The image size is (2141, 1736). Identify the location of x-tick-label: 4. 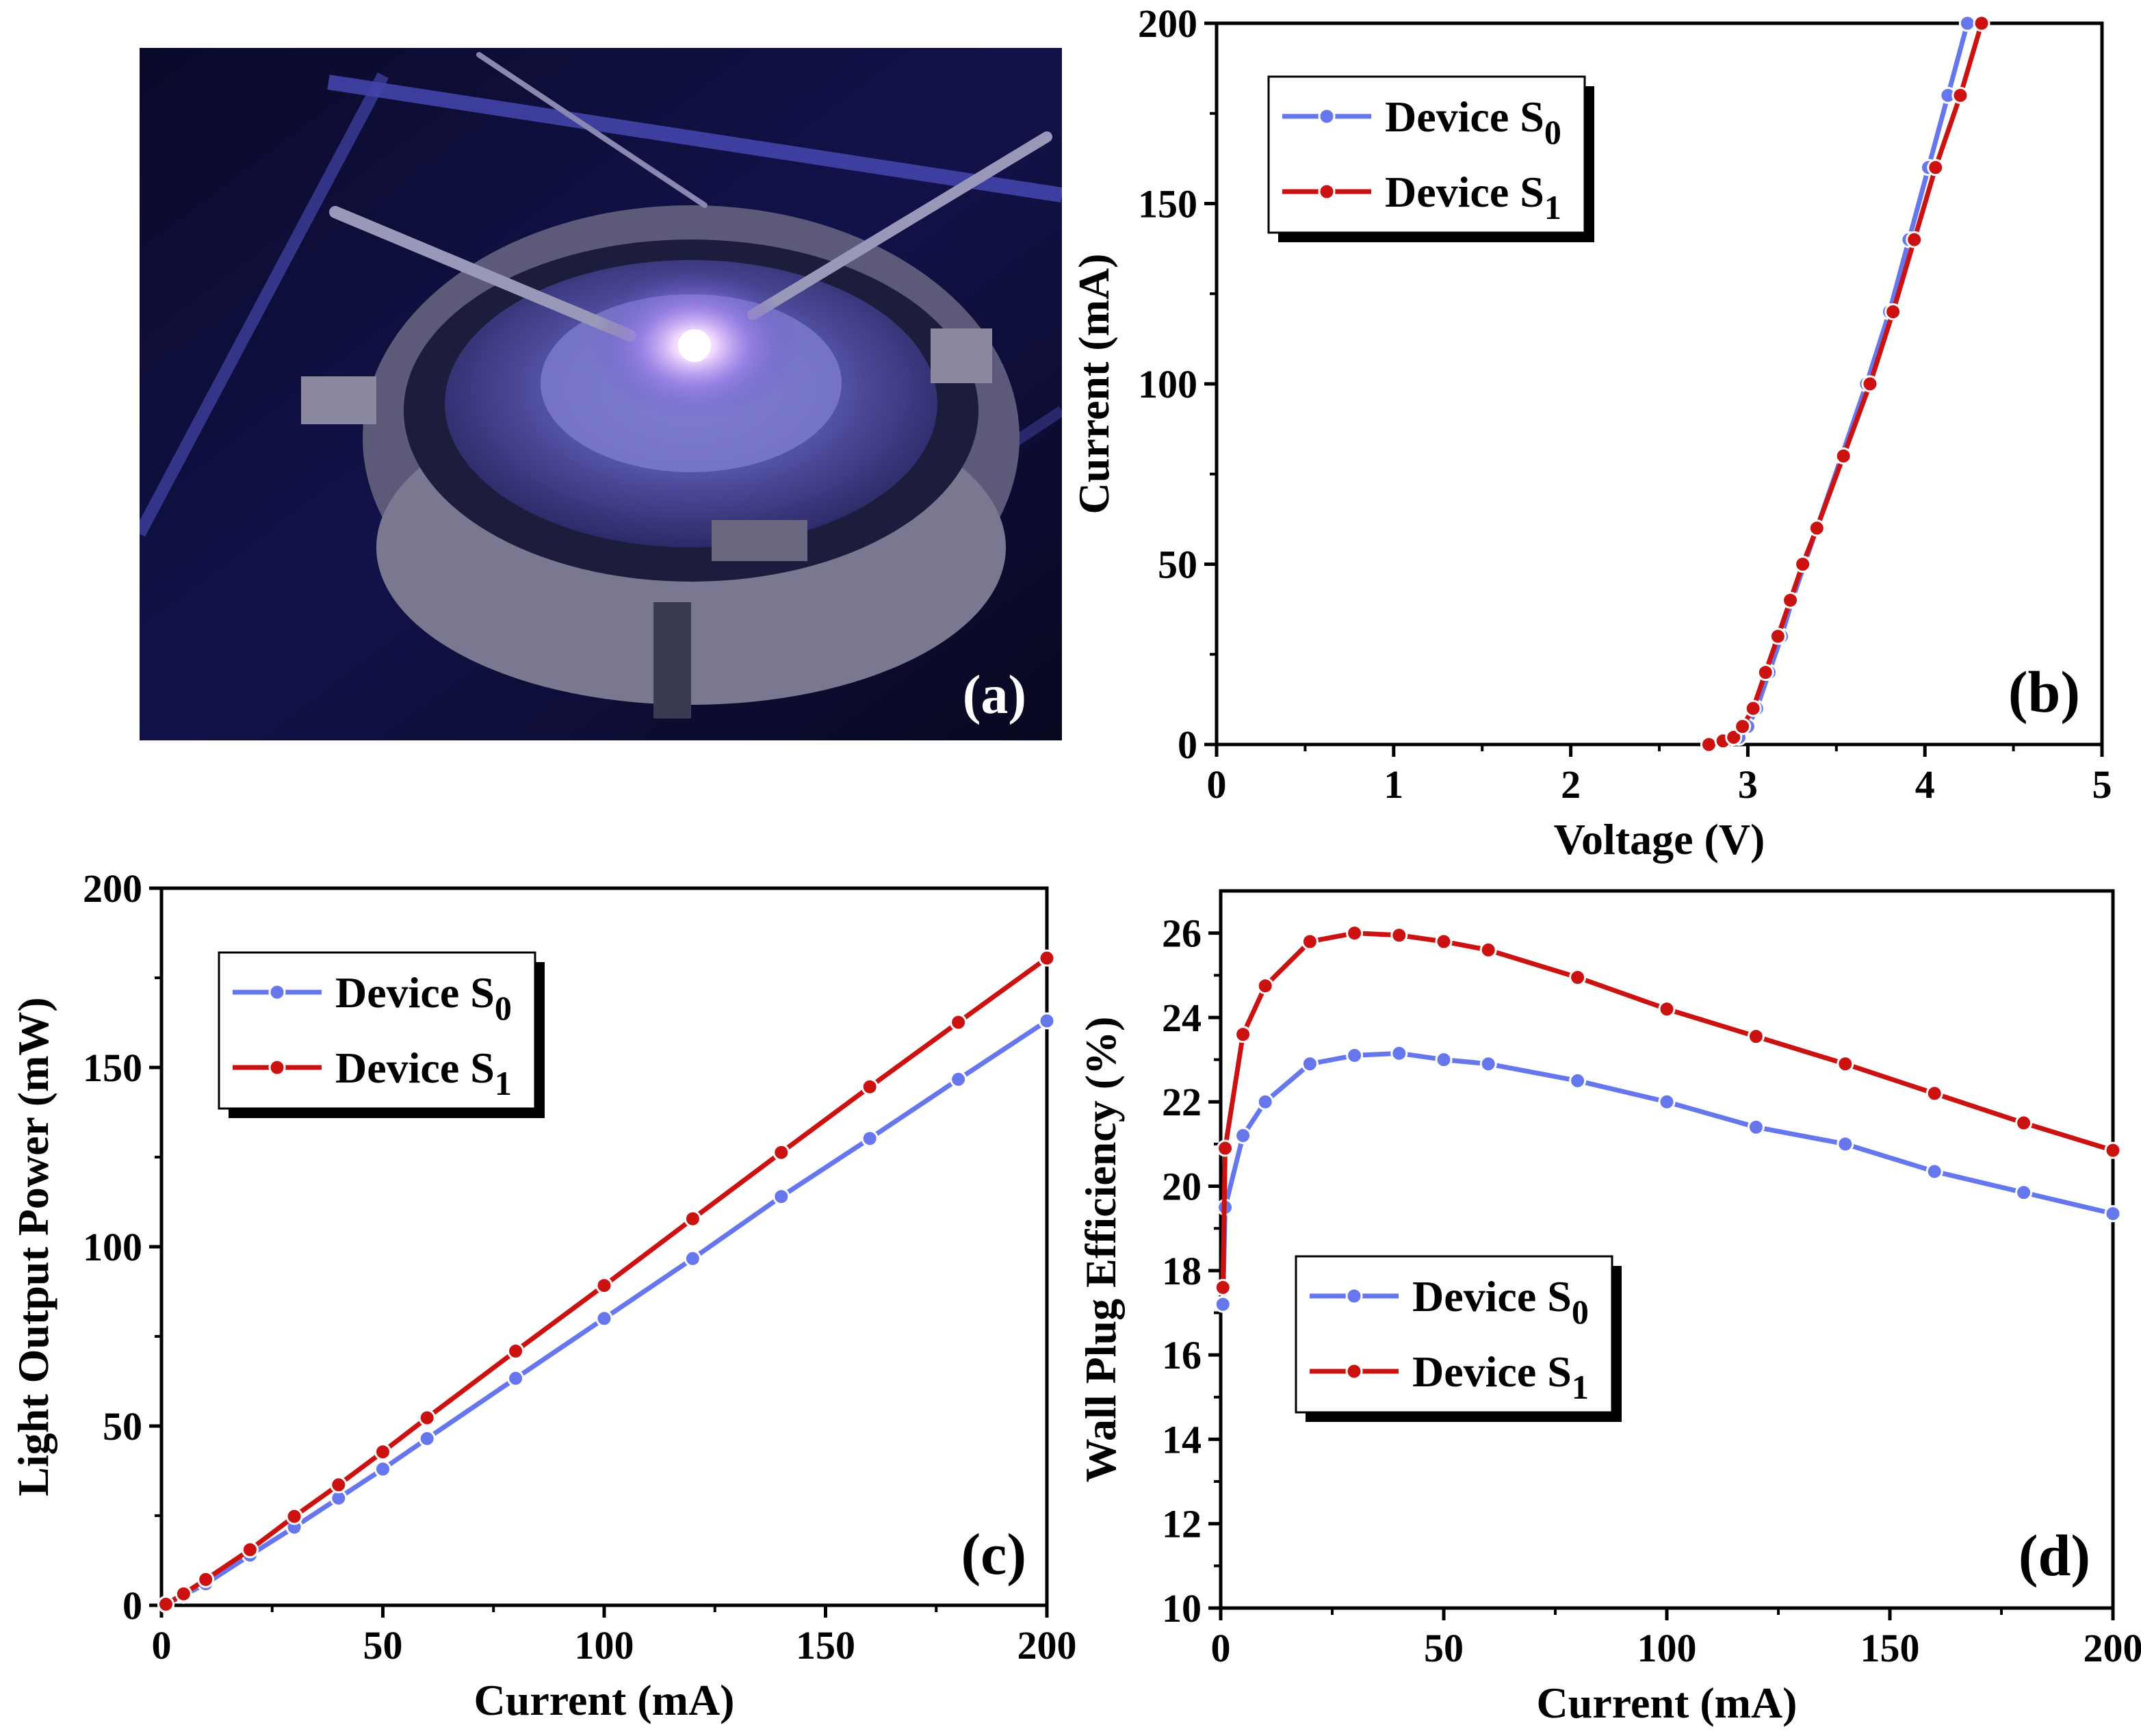
(1925, 784).